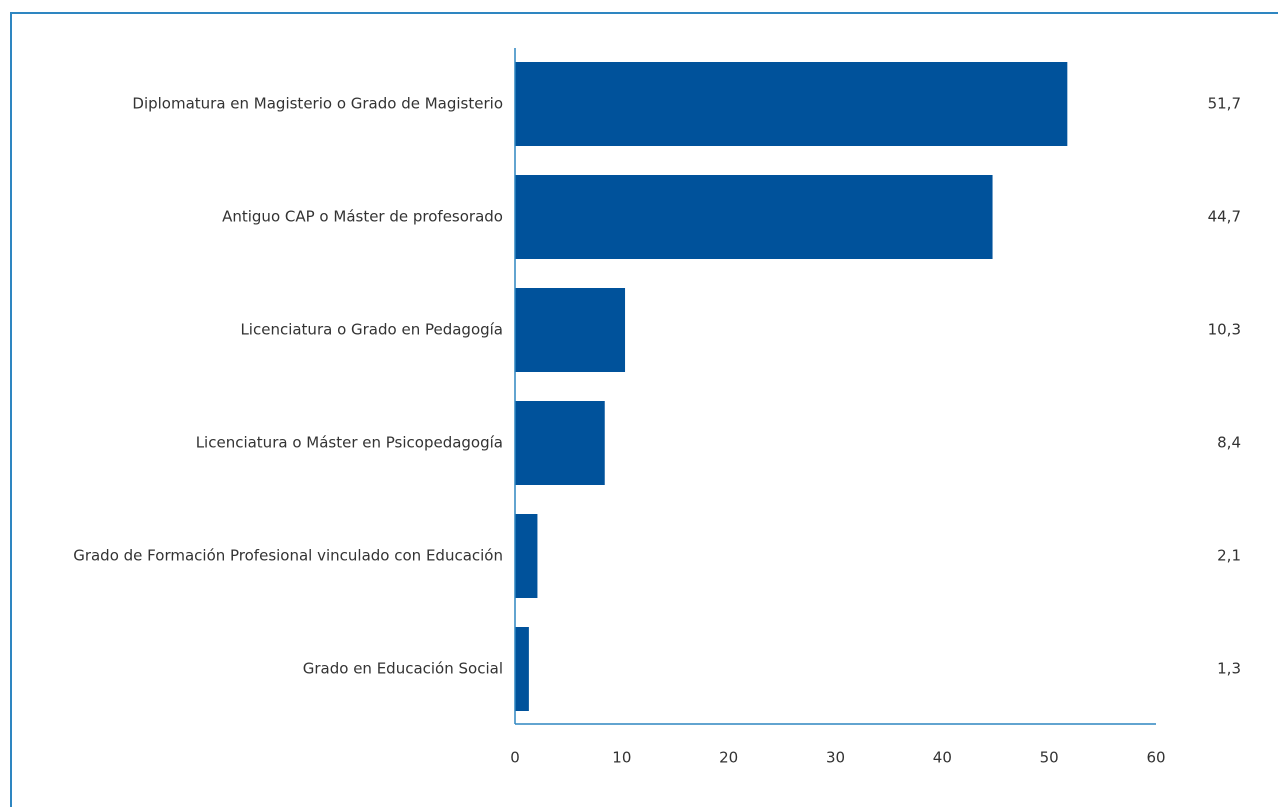 Image resolution: width=1282 pixels, height=811 pixels. What do you see at coordinates (371, 330) in the screenshot?
I see `category-label: Licenciatura o Grado en Pedagogía` at bounding box center [371, 330].